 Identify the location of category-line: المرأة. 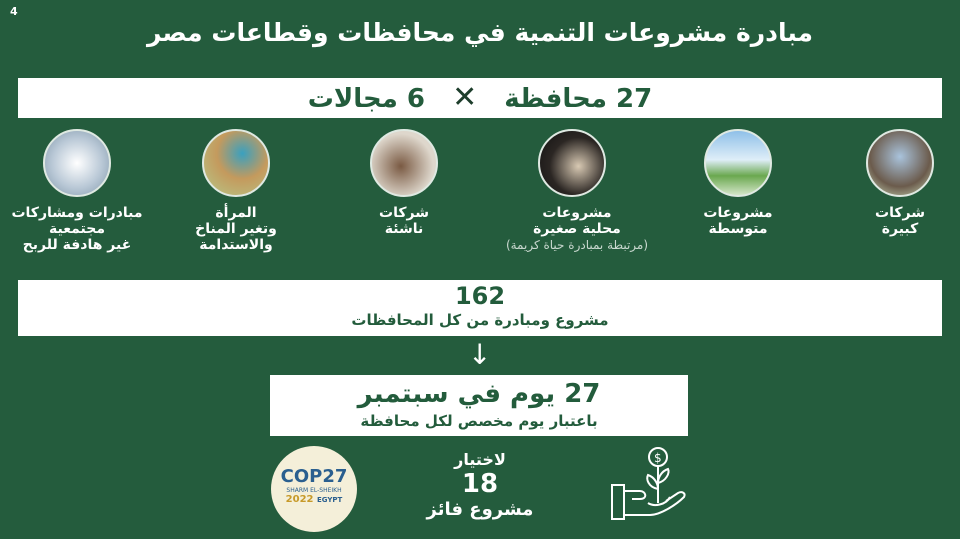
(236, 213).